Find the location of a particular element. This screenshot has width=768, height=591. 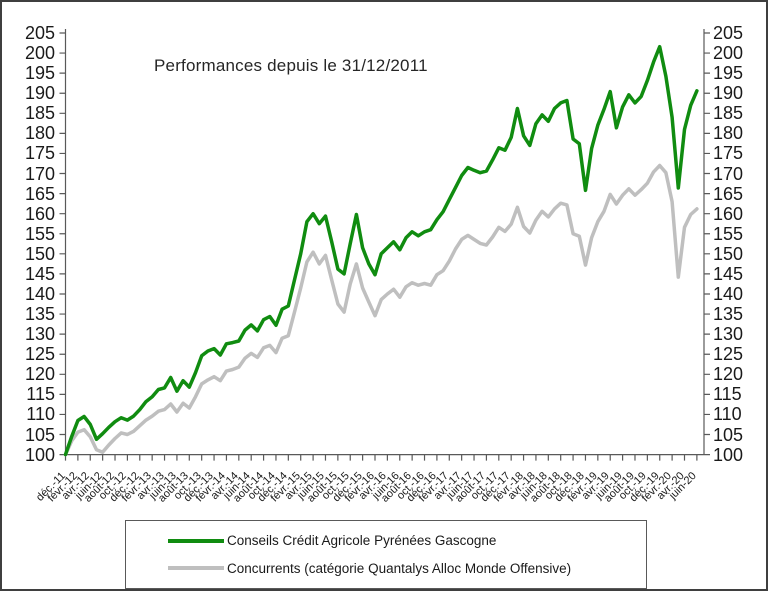

y-tick-label-right: 170 is located at coordinates (728, 173).